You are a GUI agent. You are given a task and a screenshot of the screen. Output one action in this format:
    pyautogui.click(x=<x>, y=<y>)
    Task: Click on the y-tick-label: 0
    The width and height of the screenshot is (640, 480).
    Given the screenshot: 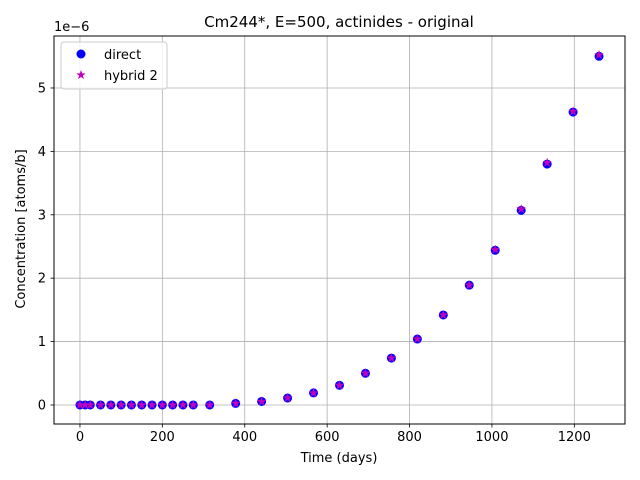 What is the action you would take?
    pyautogui.click(x=42, y=405)
    